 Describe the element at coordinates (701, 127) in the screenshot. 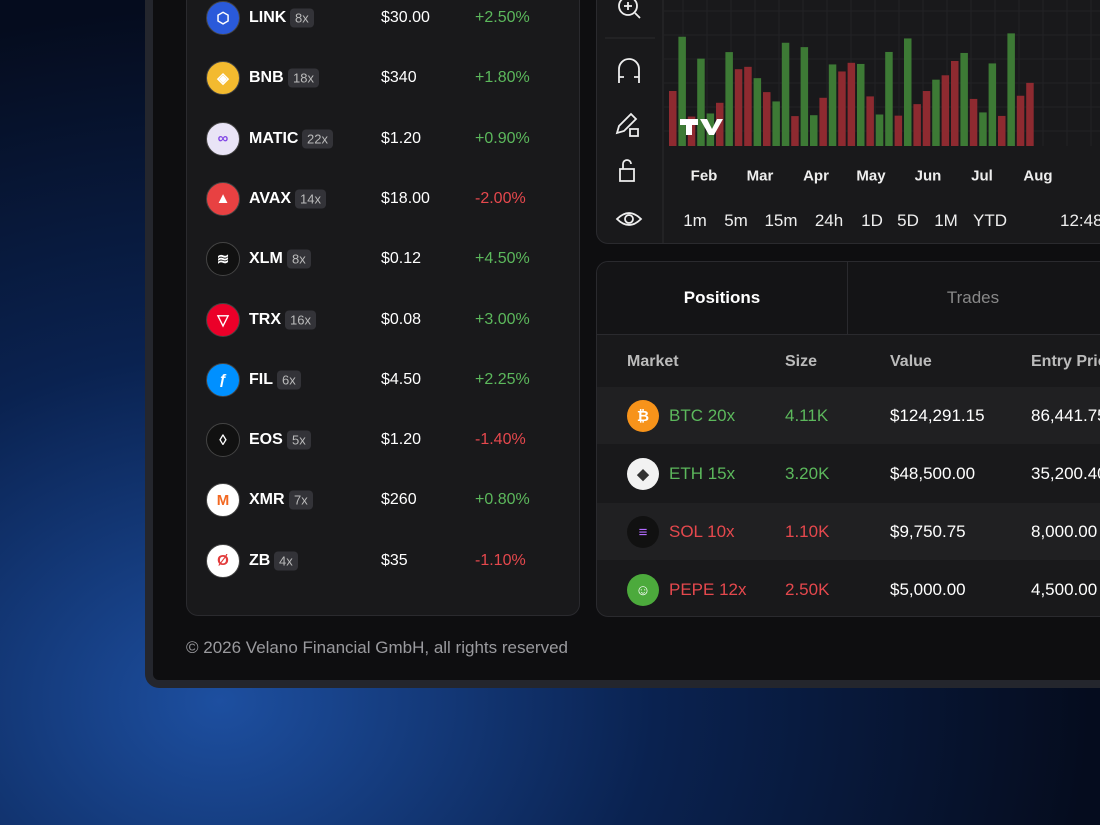

I see `tradingview-logo` at that location.